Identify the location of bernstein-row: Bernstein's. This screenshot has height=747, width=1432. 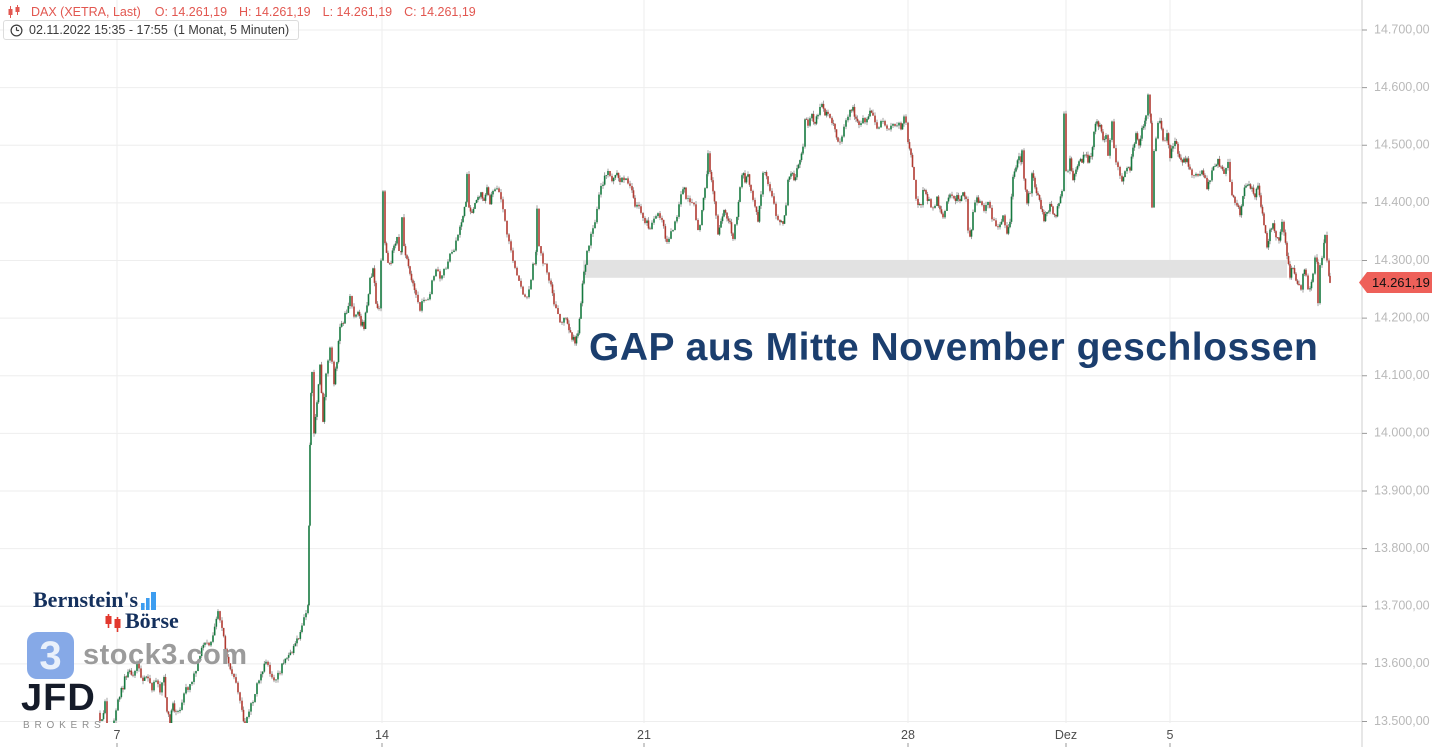
(106, 600).